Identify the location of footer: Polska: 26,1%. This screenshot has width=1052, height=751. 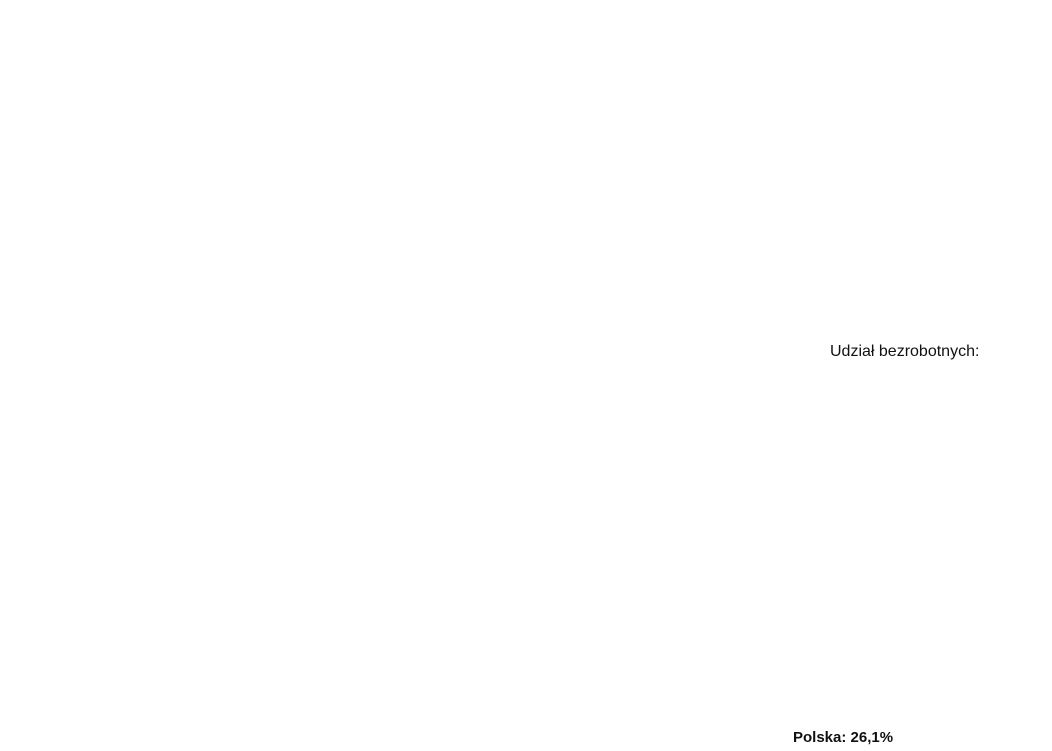
(843, 737).